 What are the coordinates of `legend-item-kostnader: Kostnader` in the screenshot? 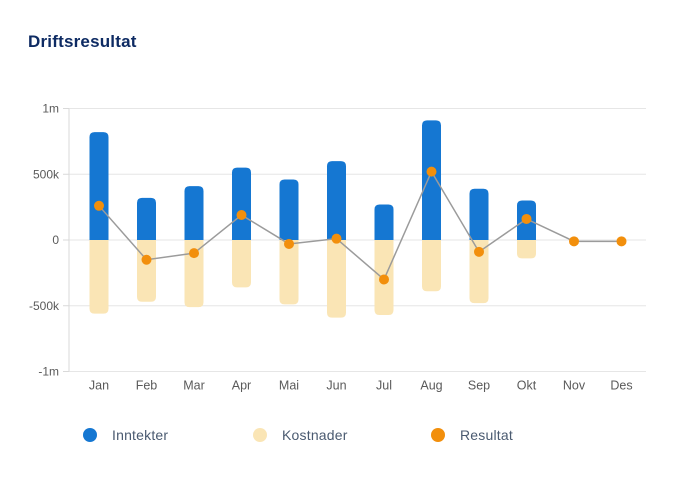 It's located at (300, 435).